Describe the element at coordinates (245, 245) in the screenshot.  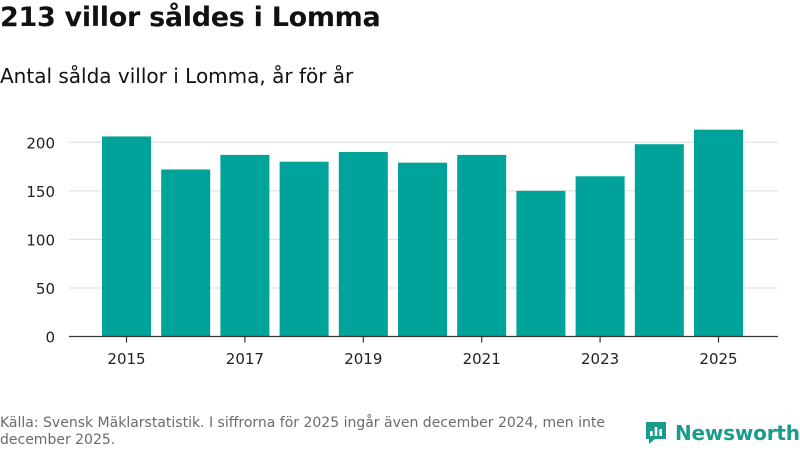
I see `bar-2017` at that location.